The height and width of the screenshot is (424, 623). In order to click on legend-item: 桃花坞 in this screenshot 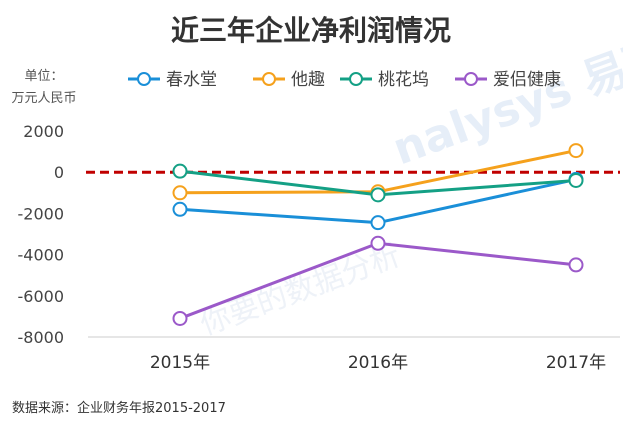, I will do `click(384, 80)`.